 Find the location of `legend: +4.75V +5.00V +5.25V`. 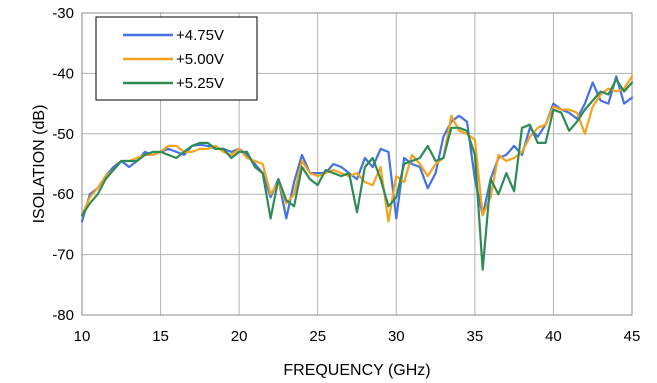

legend: +4.75V +5.00V +5.25V is located at coordinates (176, 58).